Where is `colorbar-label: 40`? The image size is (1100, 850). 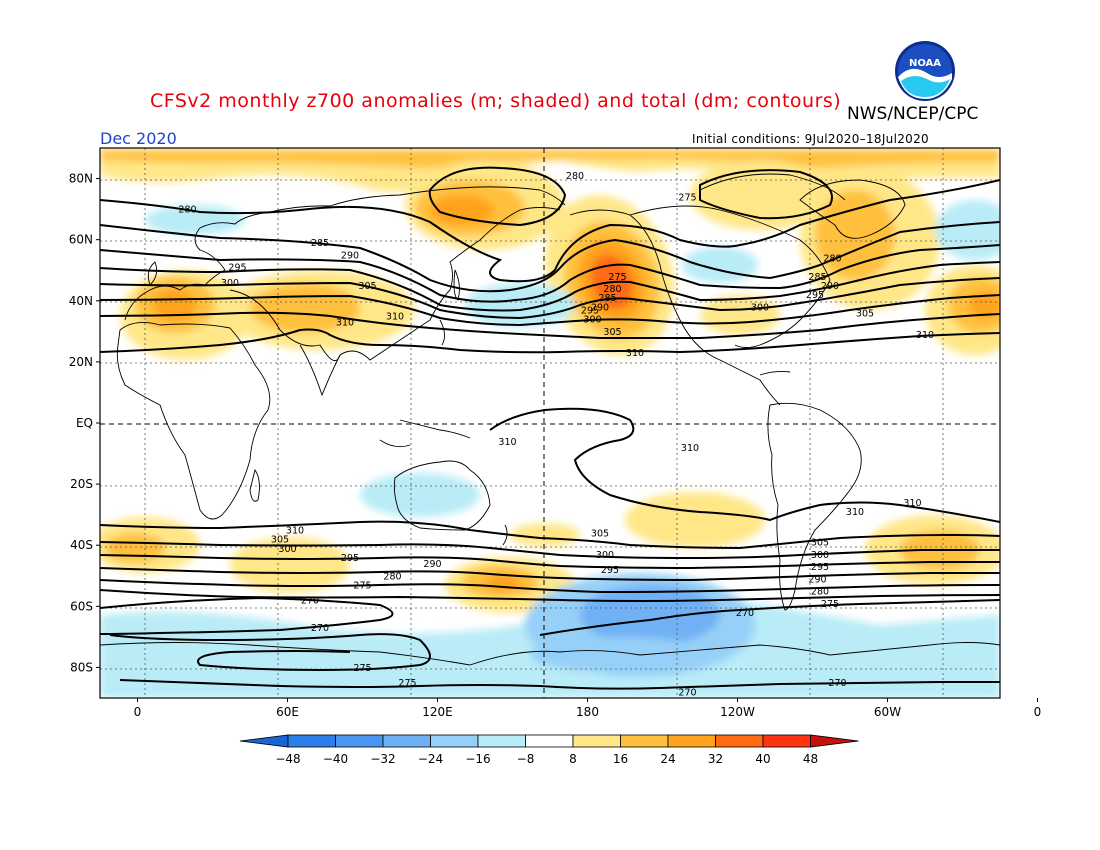
colorbar-label: 40 is located at coordinates (762, 759).